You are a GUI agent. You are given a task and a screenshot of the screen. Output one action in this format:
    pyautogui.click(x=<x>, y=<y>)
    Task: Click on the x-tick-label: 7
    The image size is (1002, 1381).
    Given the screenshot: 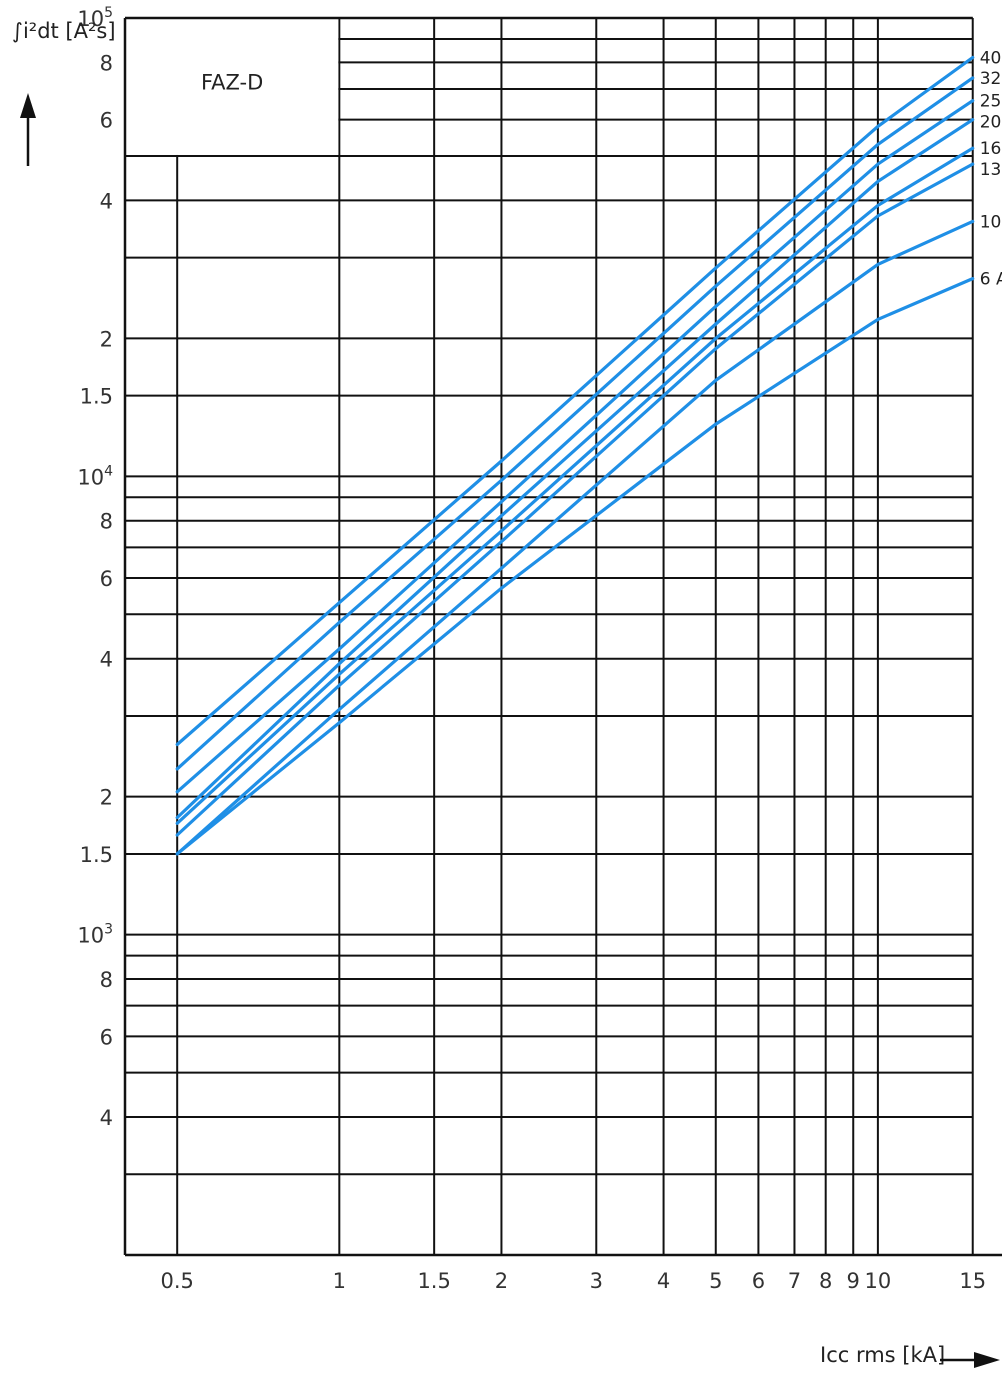 What is the action you would take?
    pyautogui.click(x=794, y=1281)
    